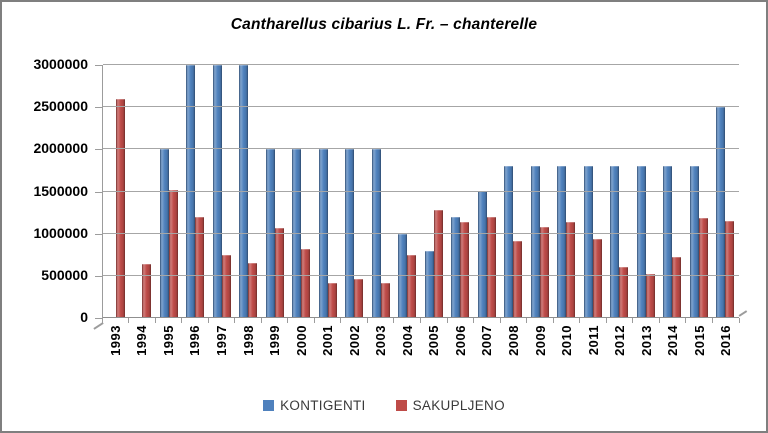  What do you see at coordinates (509, 242) in the screenshot?
I see `bar-kontigenti-2008` at bounding box center [509, 242].